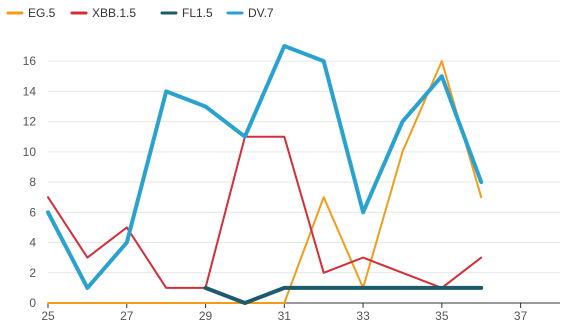  What do you see at coordinates (32, 303) in the screenshot?
I see `y-tick-label: 0` at bounding box center [32, 303].